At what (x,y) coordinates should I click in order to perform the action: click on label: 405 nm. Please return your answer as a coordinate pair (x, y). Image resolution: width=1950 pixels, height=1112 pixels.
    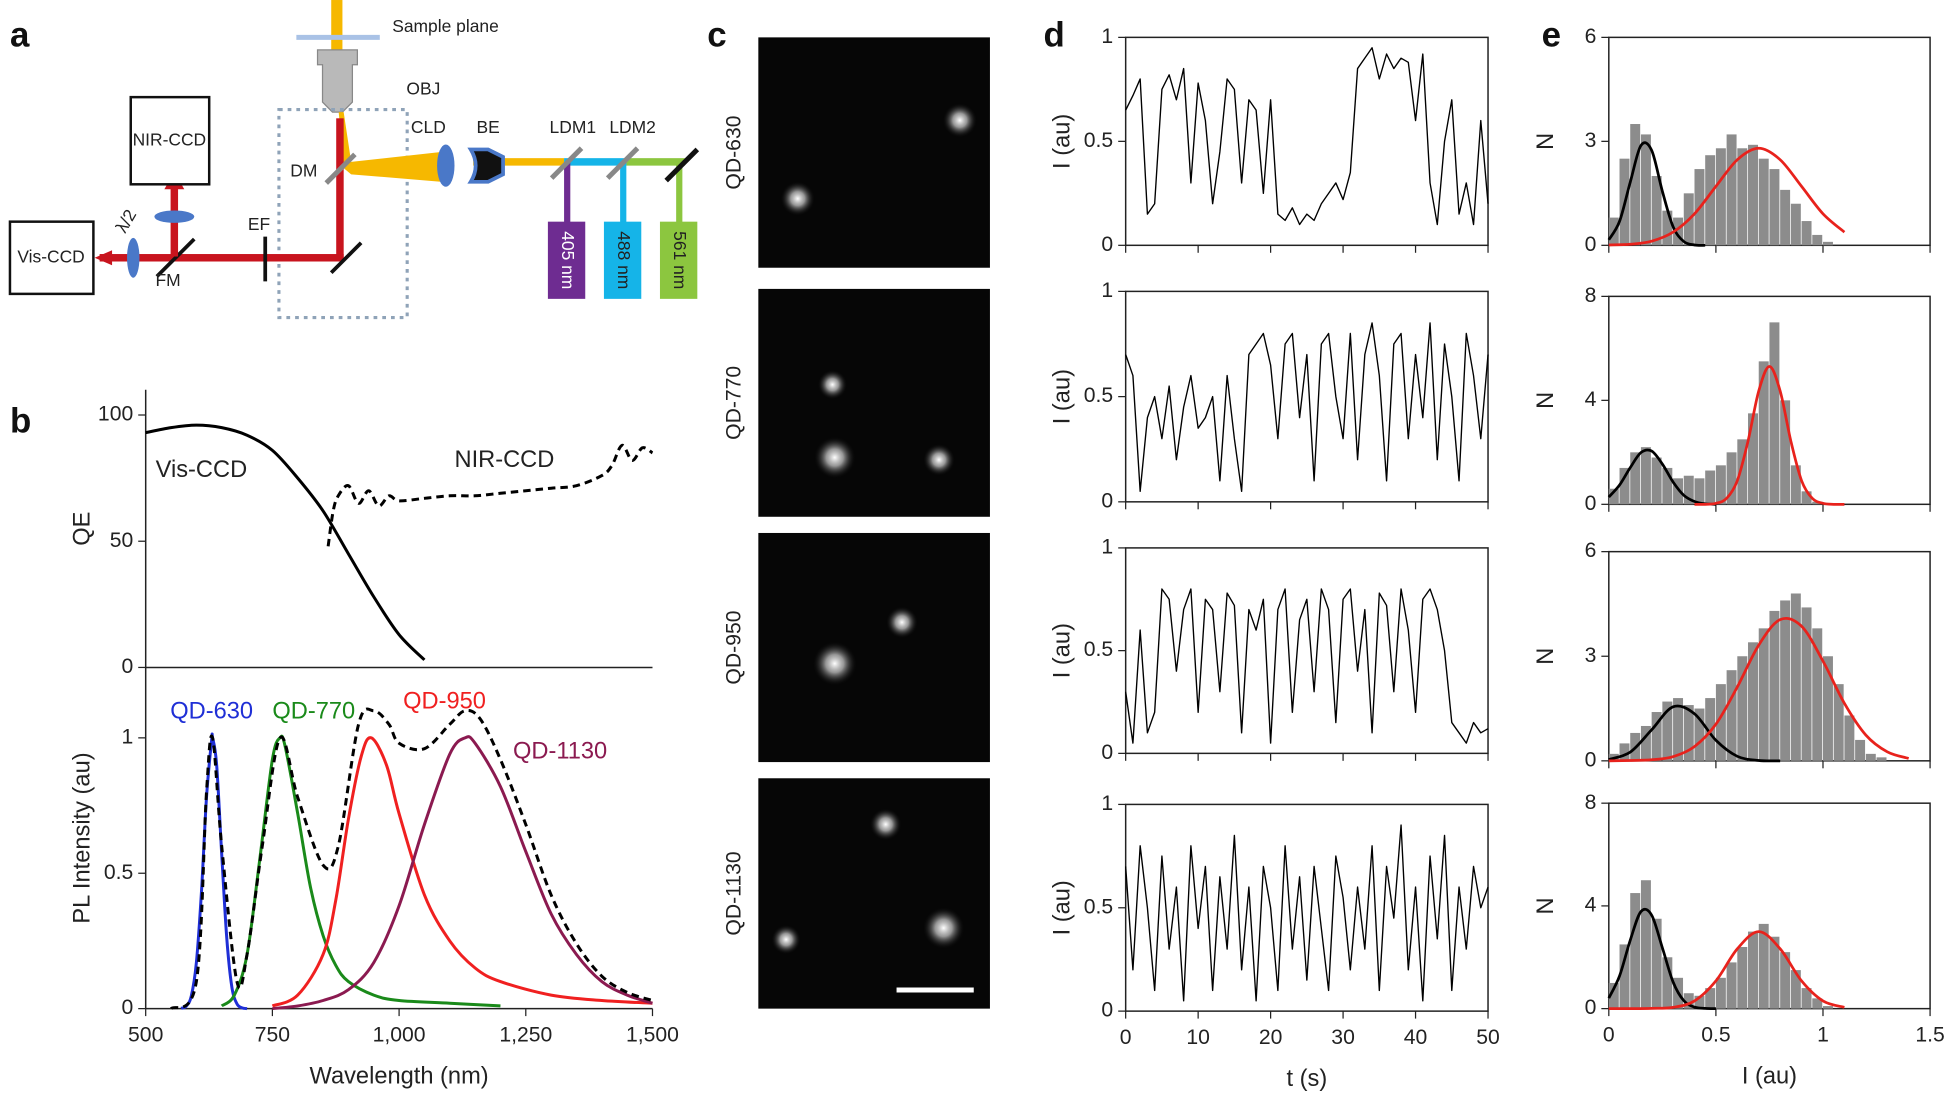
    Looking at the image, I should click on (568, 260).